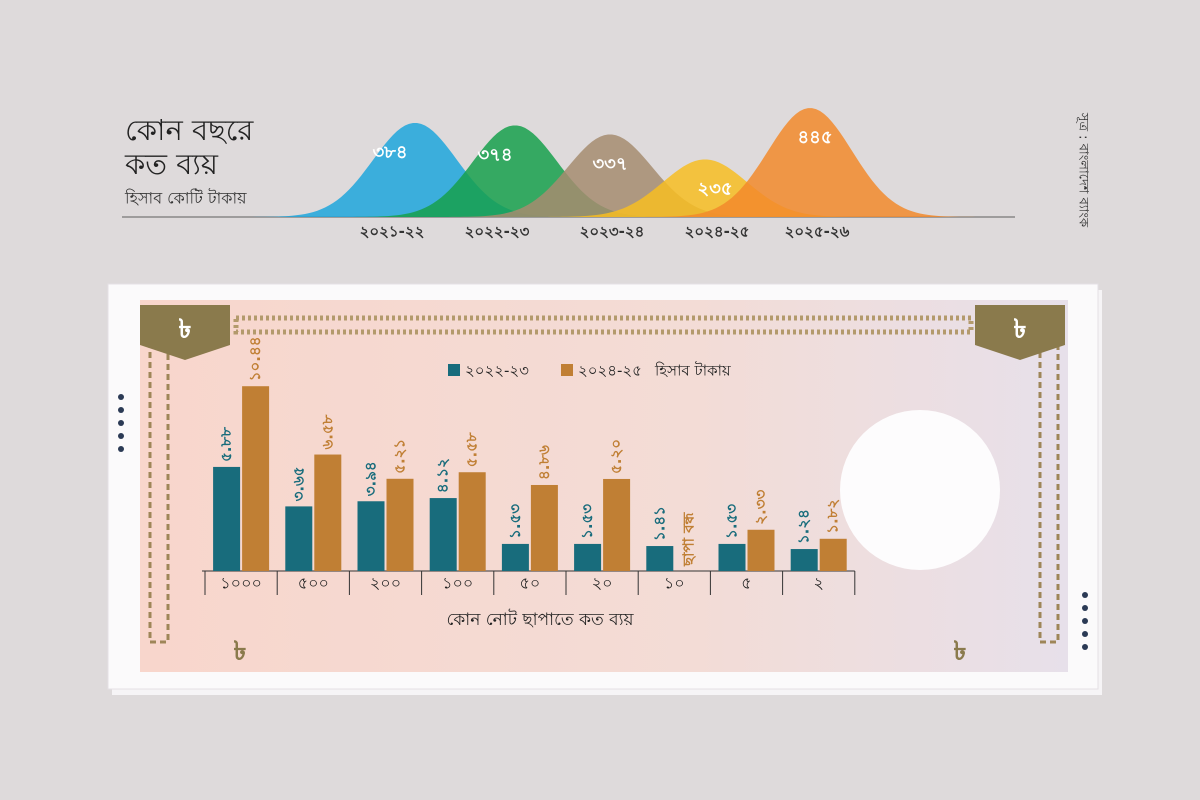  I want to click on x-tick-label: ২০২৩-২৪, so click(612, 232).